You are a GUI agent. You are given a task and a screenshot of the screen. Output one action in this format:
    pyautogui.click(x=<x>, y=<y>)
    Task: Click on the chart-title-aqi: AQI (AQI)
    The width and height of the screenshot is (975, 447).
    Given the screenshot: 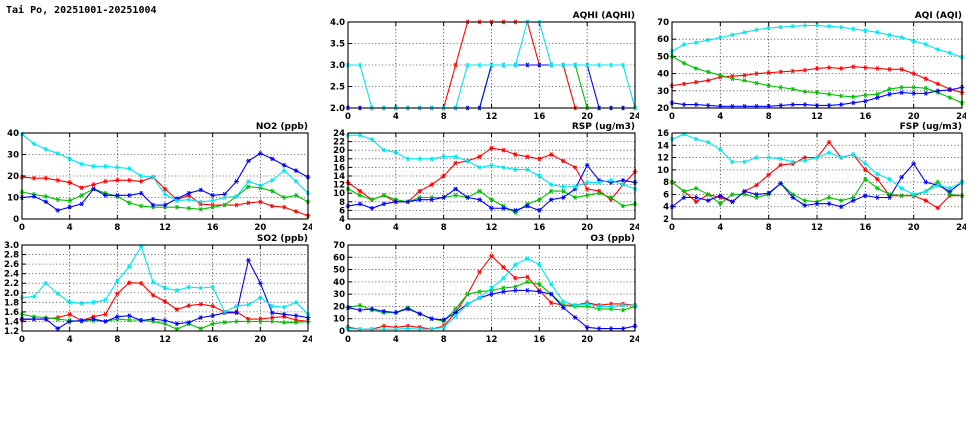 What is the action you would take?
    pyautogui.click(x=938, y=16)
    